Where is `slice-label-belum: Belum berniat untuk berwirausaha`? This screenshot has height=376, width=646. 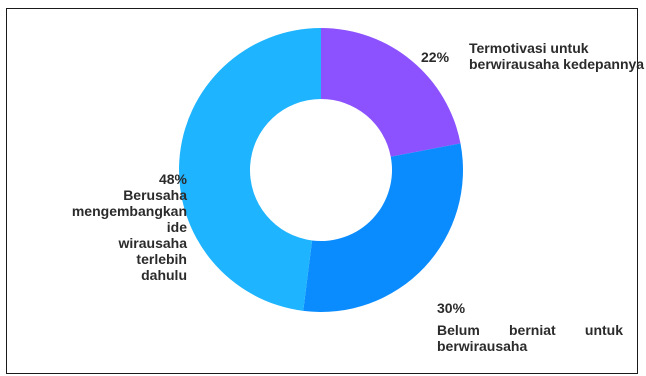 slice-label-belum: Belum berniat untuk berwirausaha is located at coordinates (530, 338).